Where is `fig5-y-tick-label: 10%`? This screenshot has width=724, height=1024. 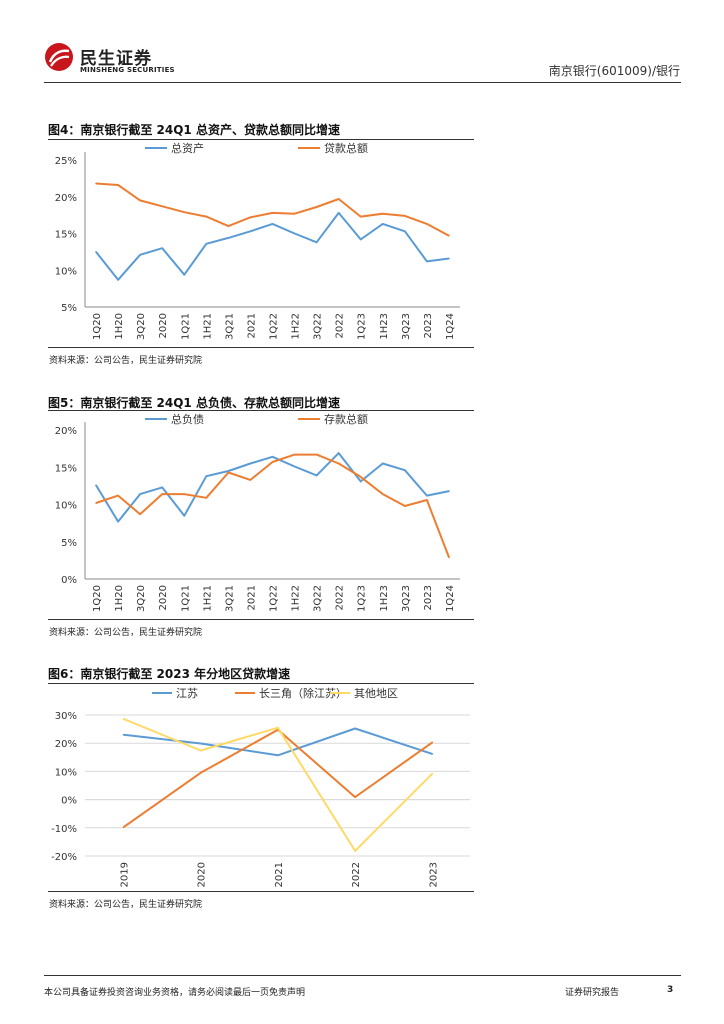
fig5-y-tick-label: 10% is located at coordinates (66, 506).